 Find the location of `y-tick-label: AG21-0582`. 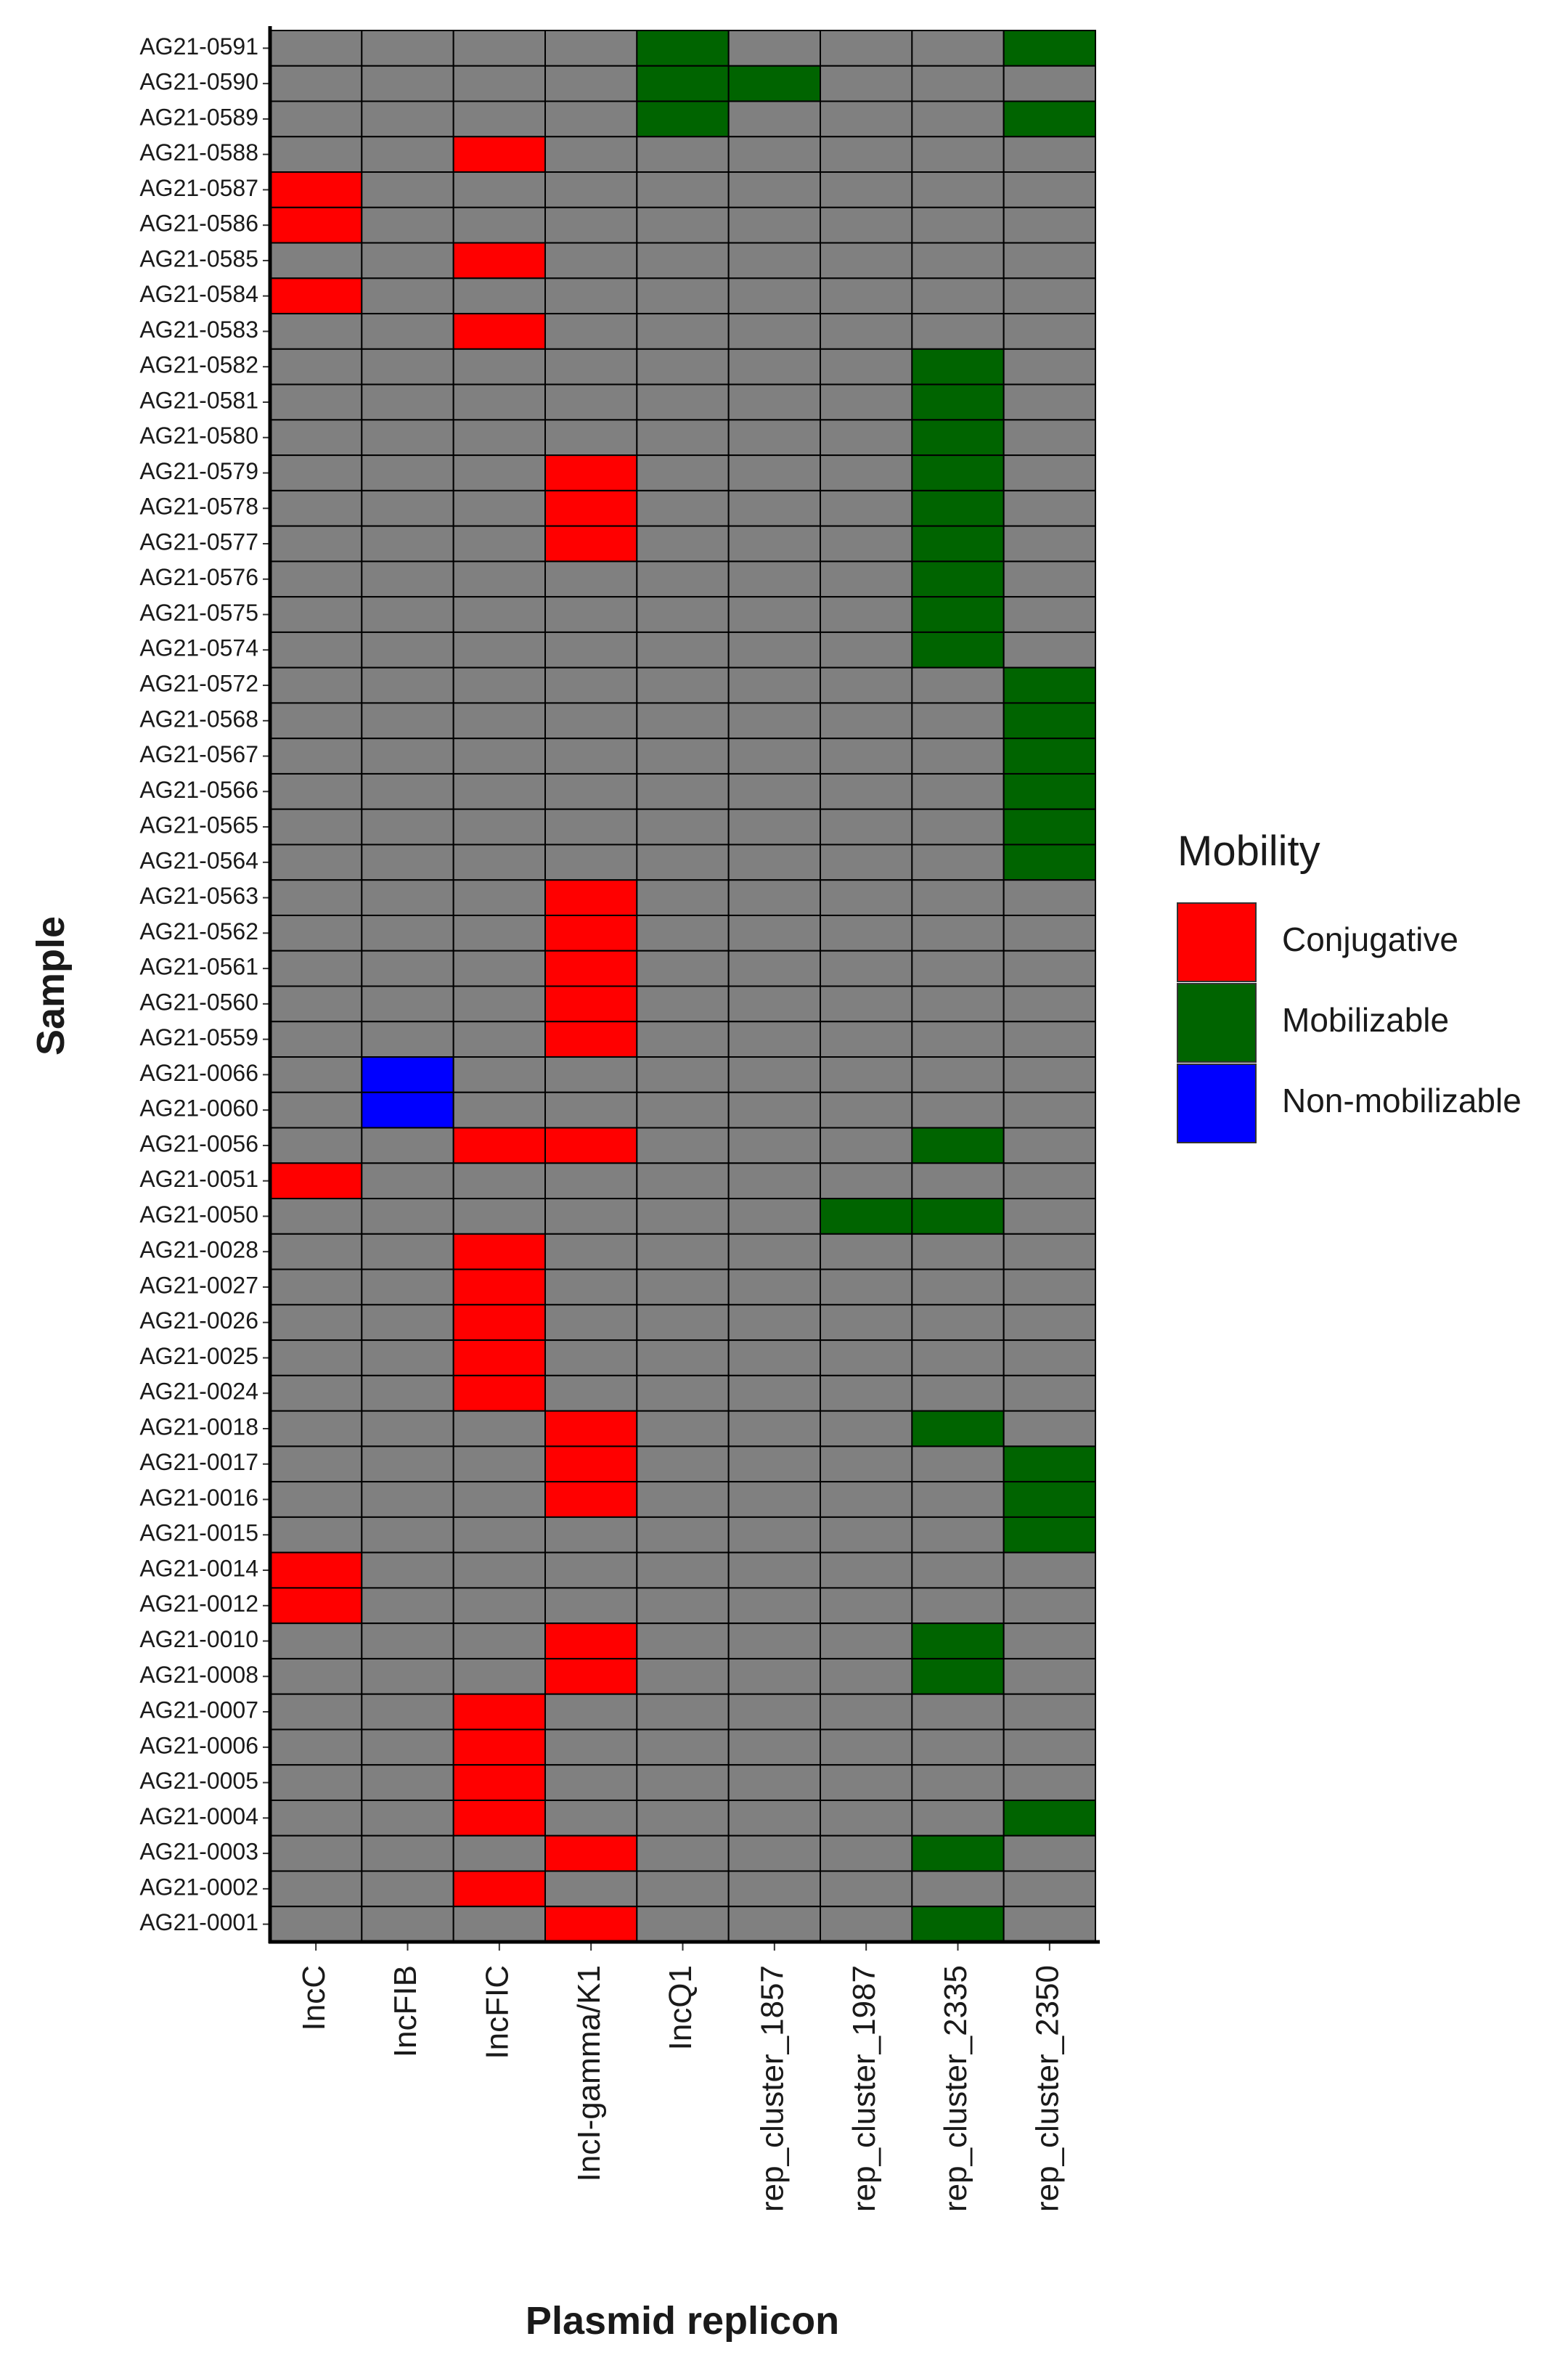

y-tick-label: AG21-0582 is located at coordinates (199, 365).